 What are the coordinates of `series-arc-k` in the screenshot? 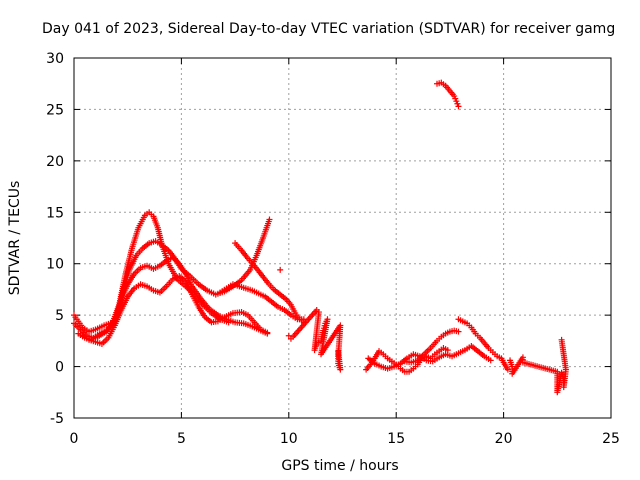 It's located at (448, 94).